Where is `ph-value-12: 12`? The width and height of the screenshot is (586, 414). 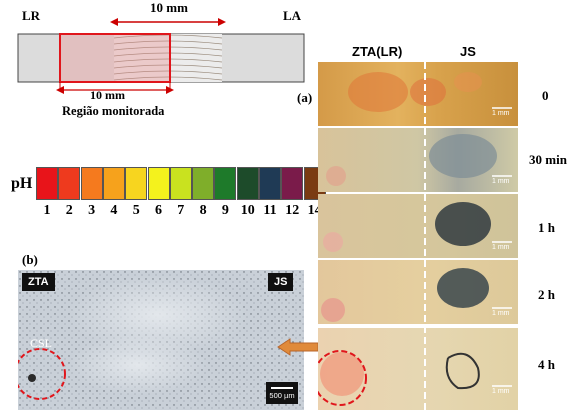 ph-value-12: 12 is located at coordinates (292, 210).